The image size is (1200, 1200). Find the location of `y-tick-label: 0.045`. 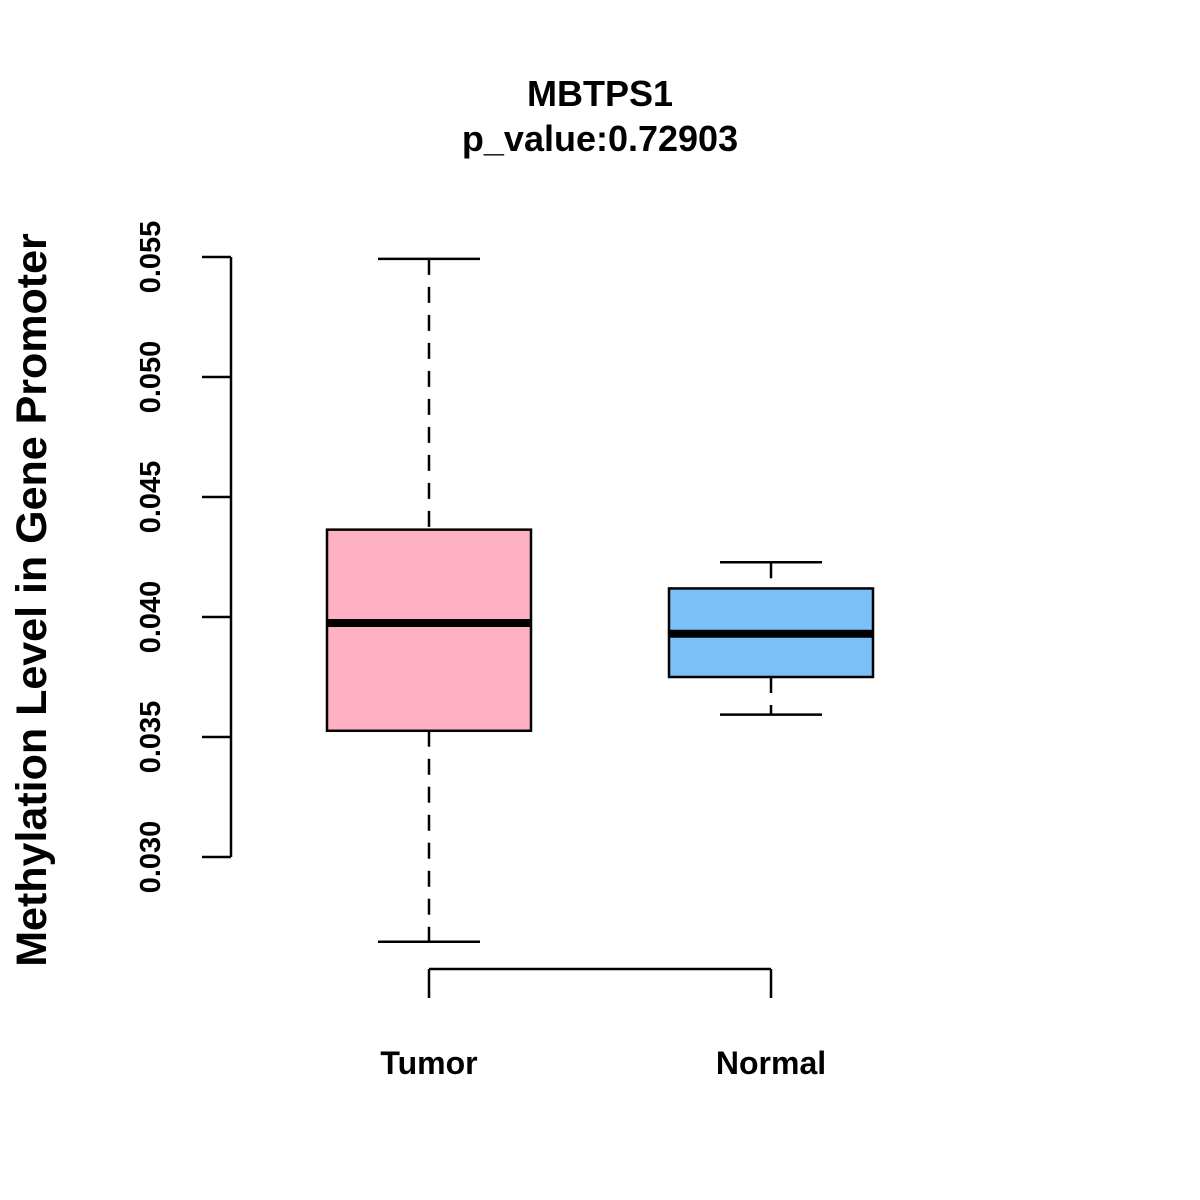

y-tick-label: 0.045 is located at coordinates (151, 497).